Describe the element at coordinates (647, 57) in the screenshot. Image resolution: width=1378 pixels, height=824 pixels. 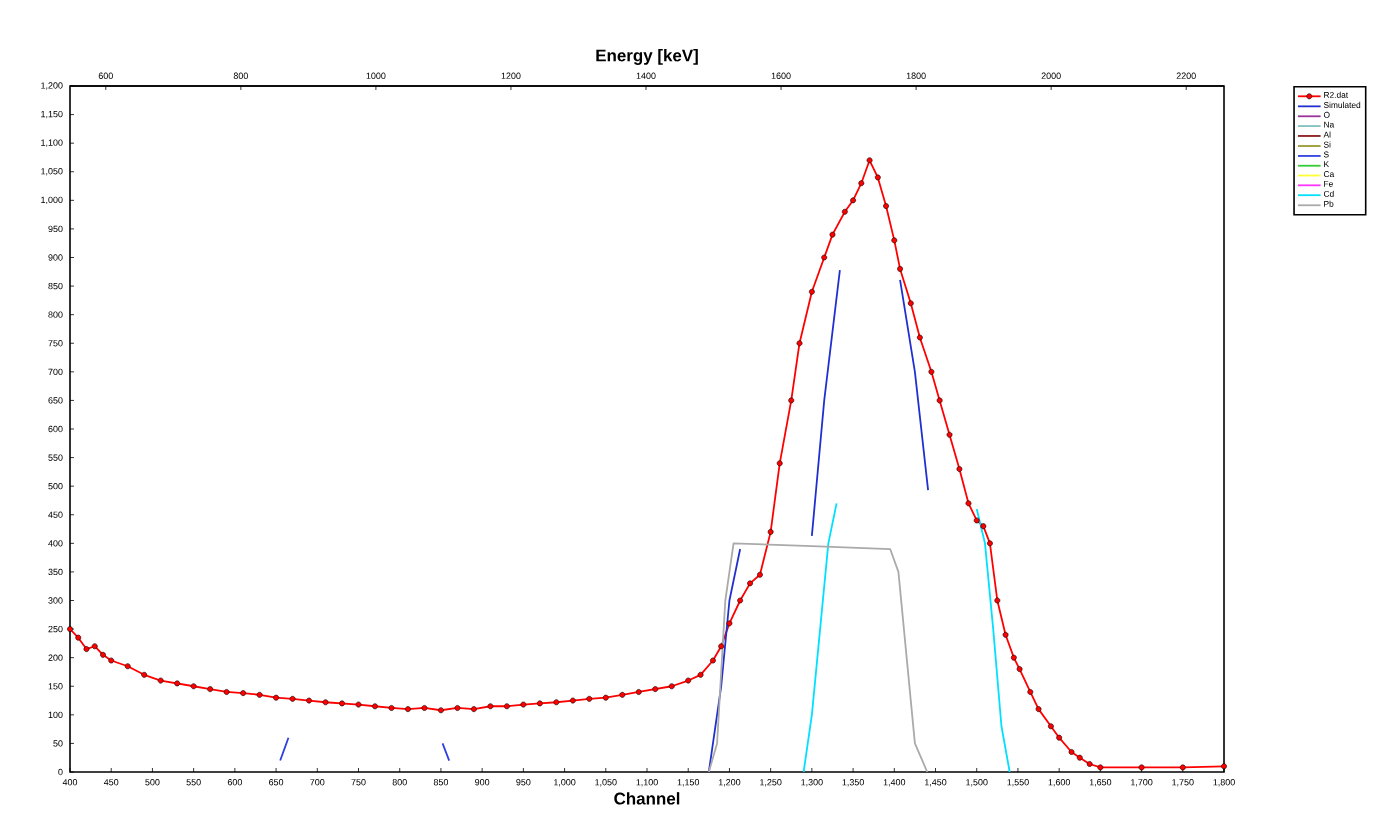
I see `x2-axis-title: Energy [keV]` at that location.